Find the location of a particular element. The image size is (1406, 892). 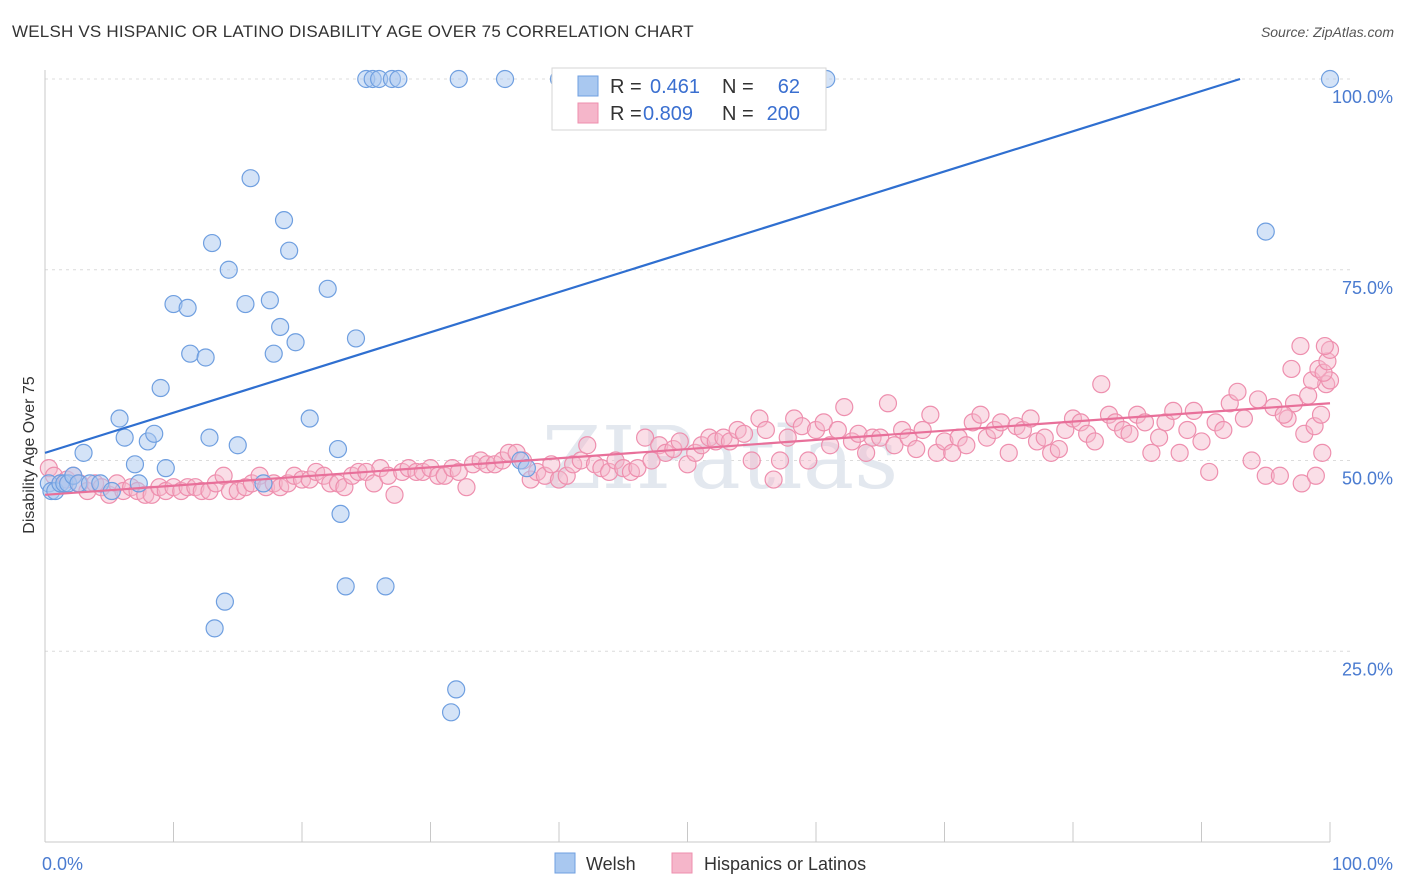

y-tick-label: 75.0% is located at coordinates (1367, 288).